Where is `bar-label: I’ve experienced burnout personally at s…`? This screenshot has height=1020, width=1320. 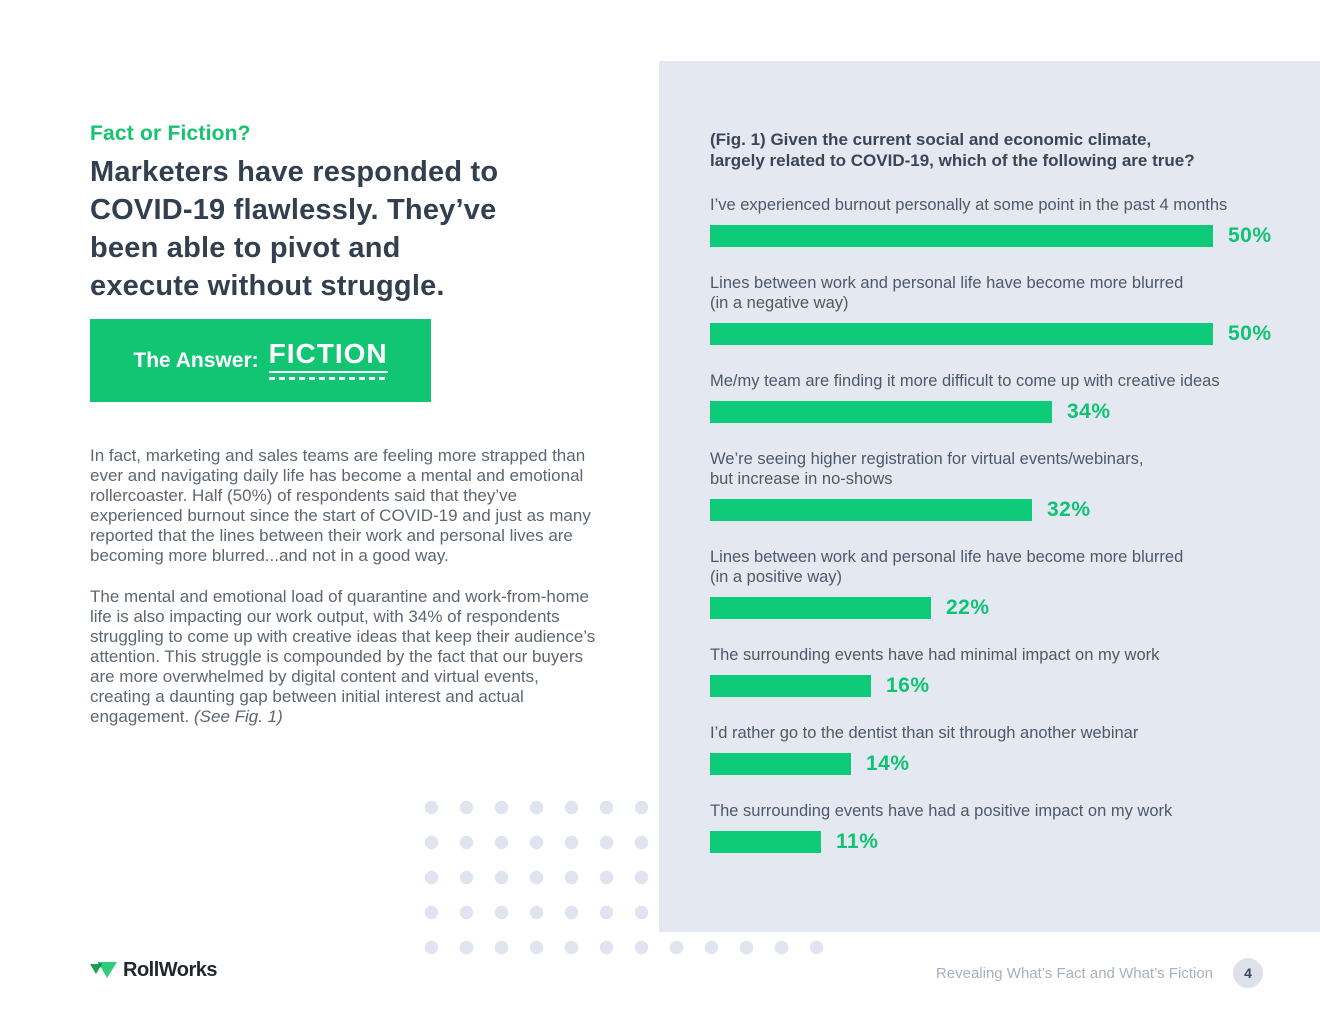 bar-label: I’ve experienced burnout personally at s… is located at coordinates (969, 205).